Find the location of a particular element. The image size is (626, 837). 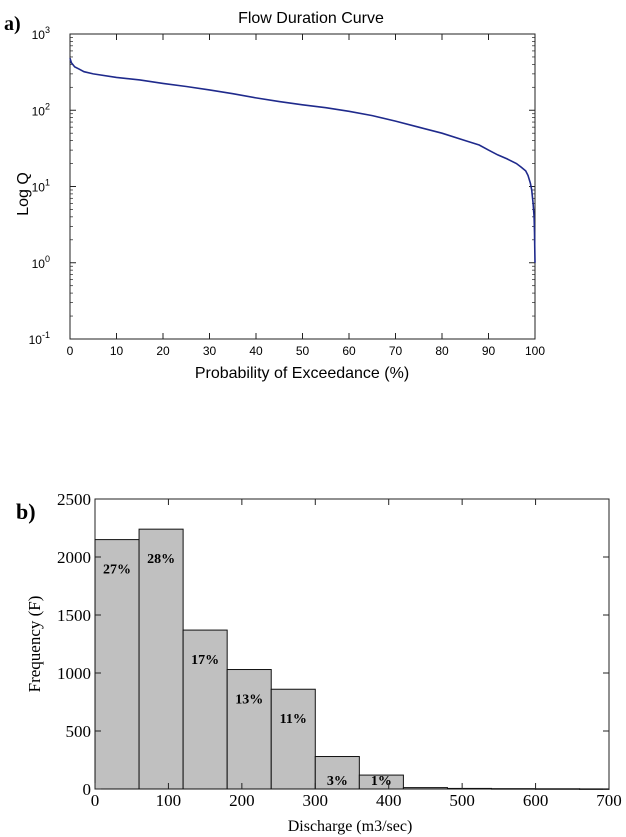

x-tick-label-a: 90 is located at coordinates (489, 351).